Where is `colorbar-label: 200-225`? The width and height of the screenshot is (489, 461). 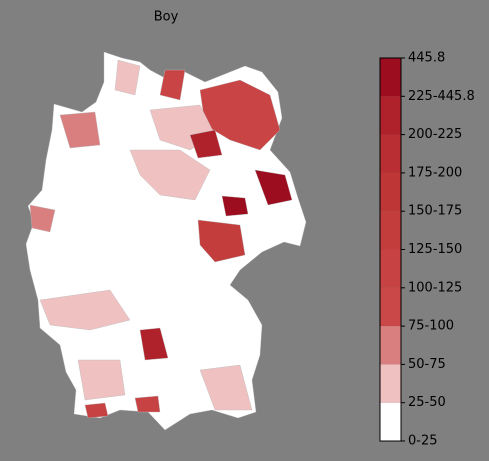 colorbar-label: 200-225 is located at coordinates (435, 134).